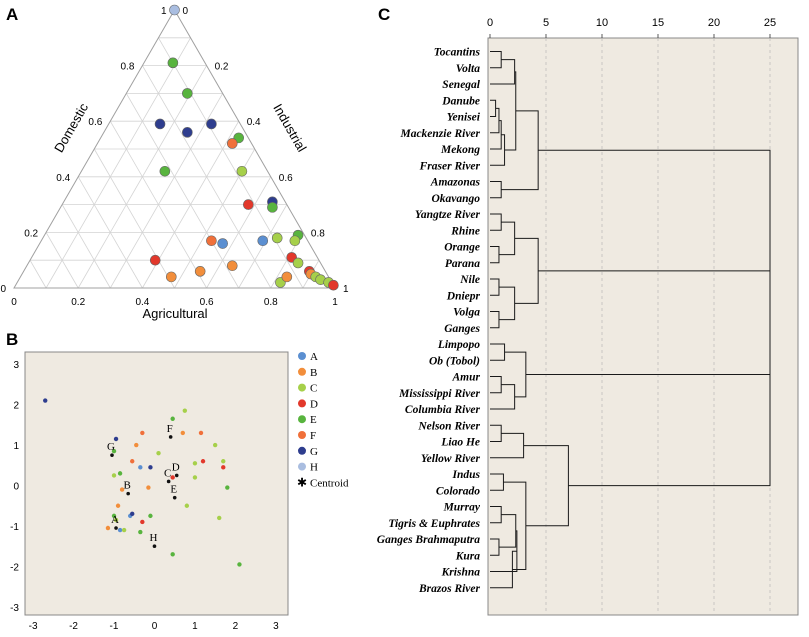 This screenshot has width=809, height=637. What do you see at coordinates (466, 475) in the screenshot?
I see `leaf-label: Indus` at bounding box center [466, 475].